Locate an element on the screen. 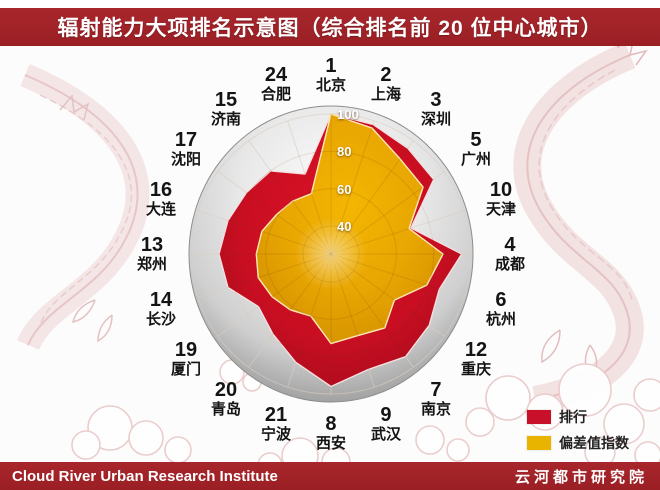 The width and height of the screenshot is (660, 490). legend-item-0: 排行 is located at coordinates (578, 417).